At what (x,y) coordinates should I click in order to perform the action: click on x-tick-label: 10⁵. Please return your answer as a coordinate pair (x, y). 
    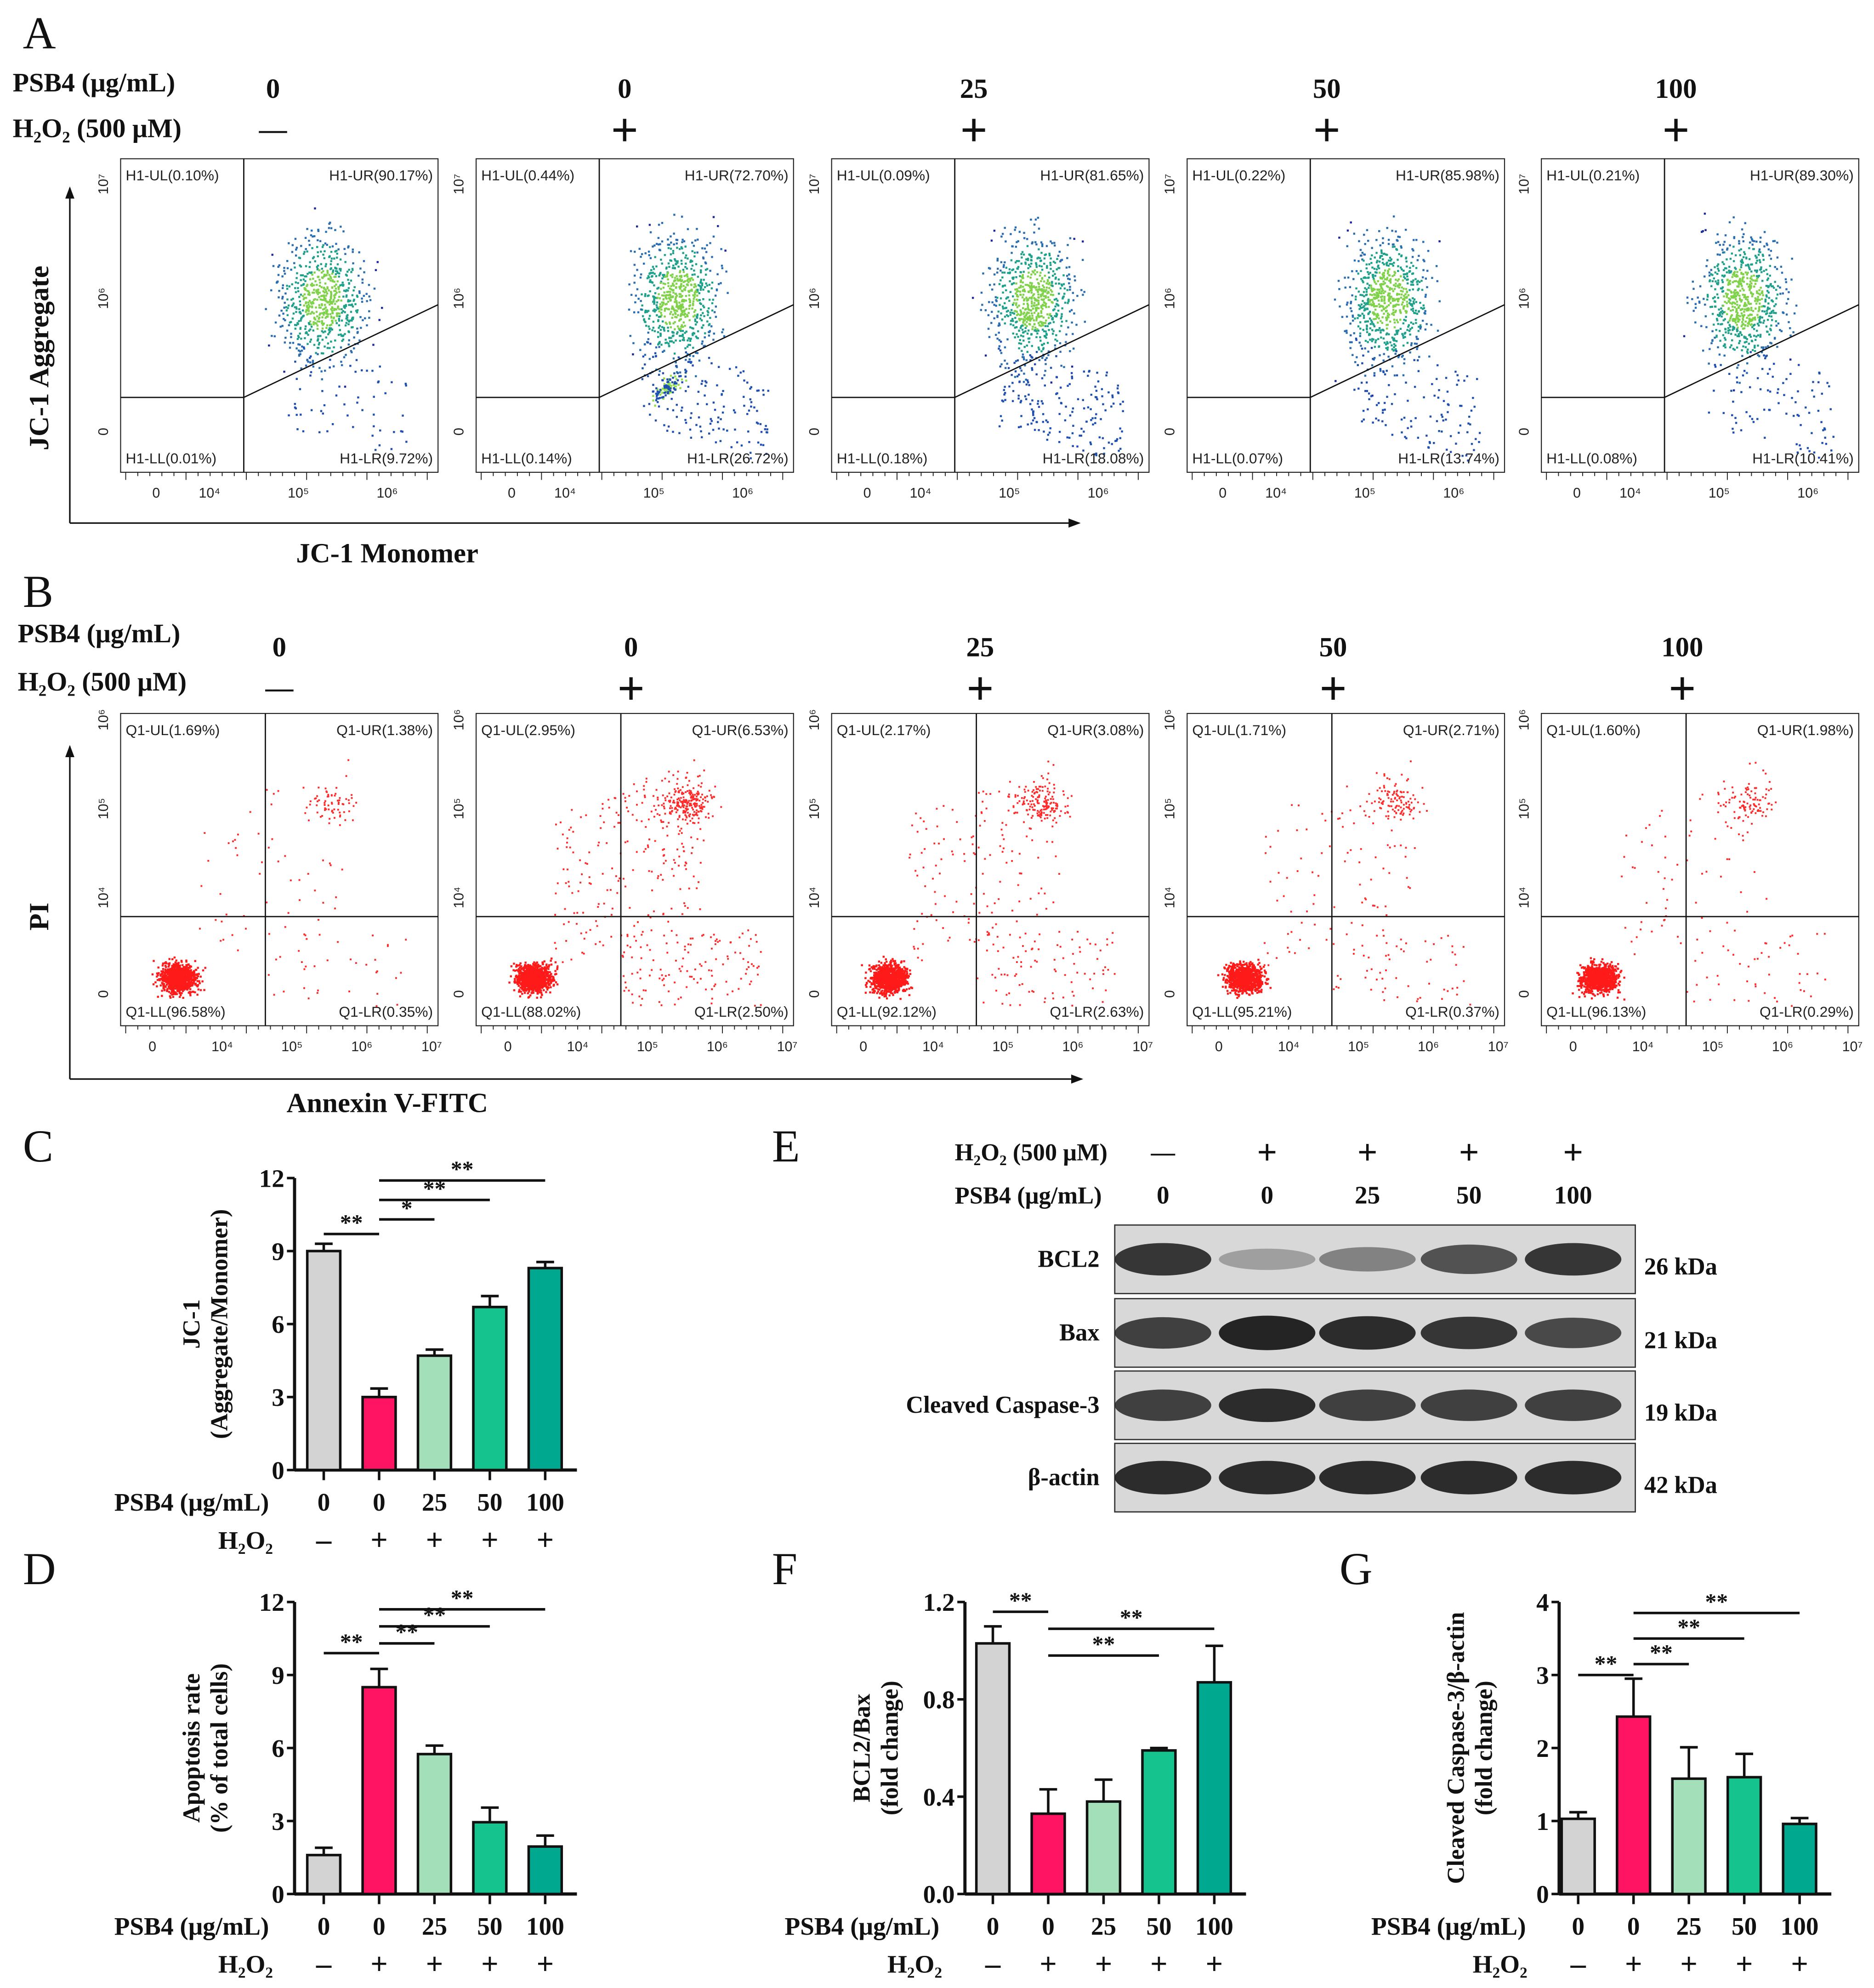
    Looking at the image, I should click on (1364, 493).